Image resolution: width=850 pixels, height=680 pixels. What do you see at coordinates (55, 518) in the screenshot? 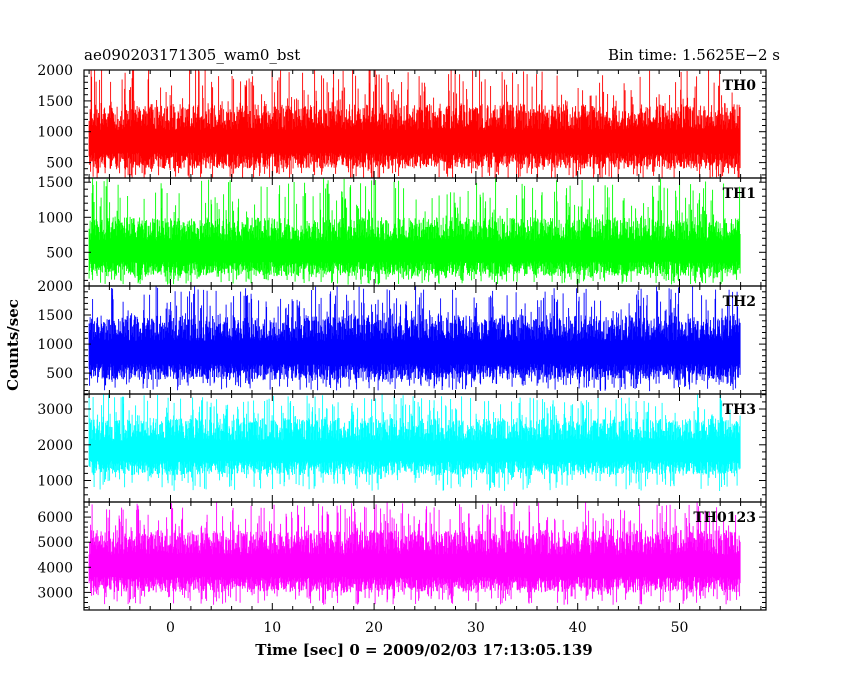
I see `y-tick-label: 6000` at bounding box center [55, 518].